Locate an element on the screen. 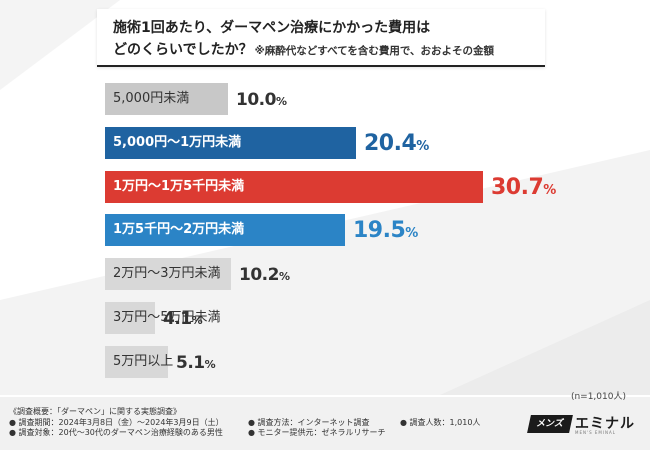 This screenshot has height=450, width=650. question-note: ※麻酔代などすべてを含む費用で、おおよその金額 is located at coordinates (374, 51).